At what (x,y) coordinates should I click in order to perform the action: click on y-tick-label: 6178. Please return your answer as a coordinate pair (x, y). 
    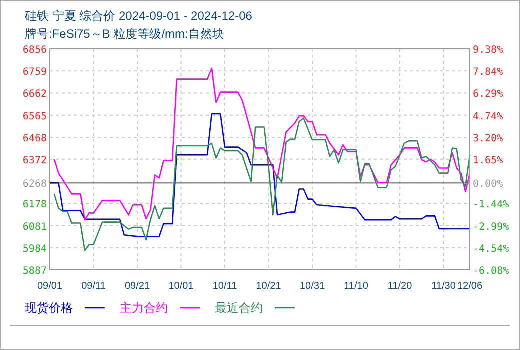
    Looking at the image, I should click on (34, 205).